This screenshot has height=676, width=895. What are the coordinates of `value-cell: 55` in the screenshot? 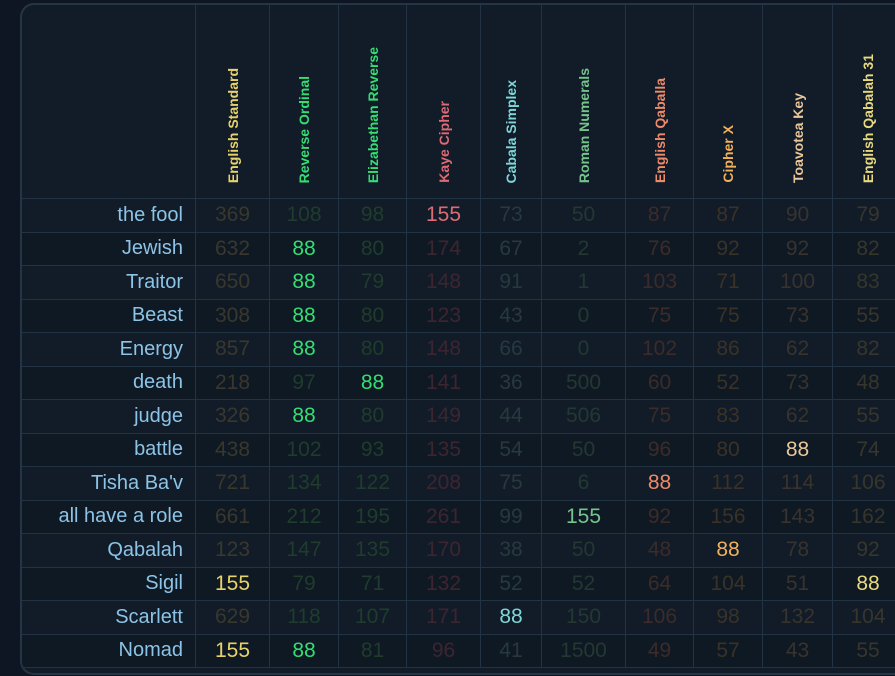 It's located at (863, 650).